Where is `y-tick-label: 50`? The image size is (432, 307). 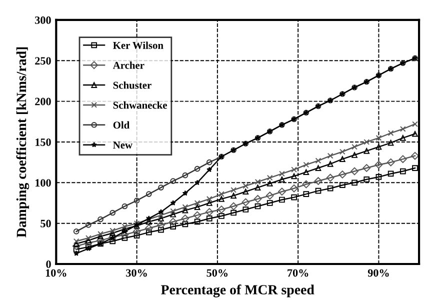 y-tick-label: 50 is located at coordinates (45, 224).